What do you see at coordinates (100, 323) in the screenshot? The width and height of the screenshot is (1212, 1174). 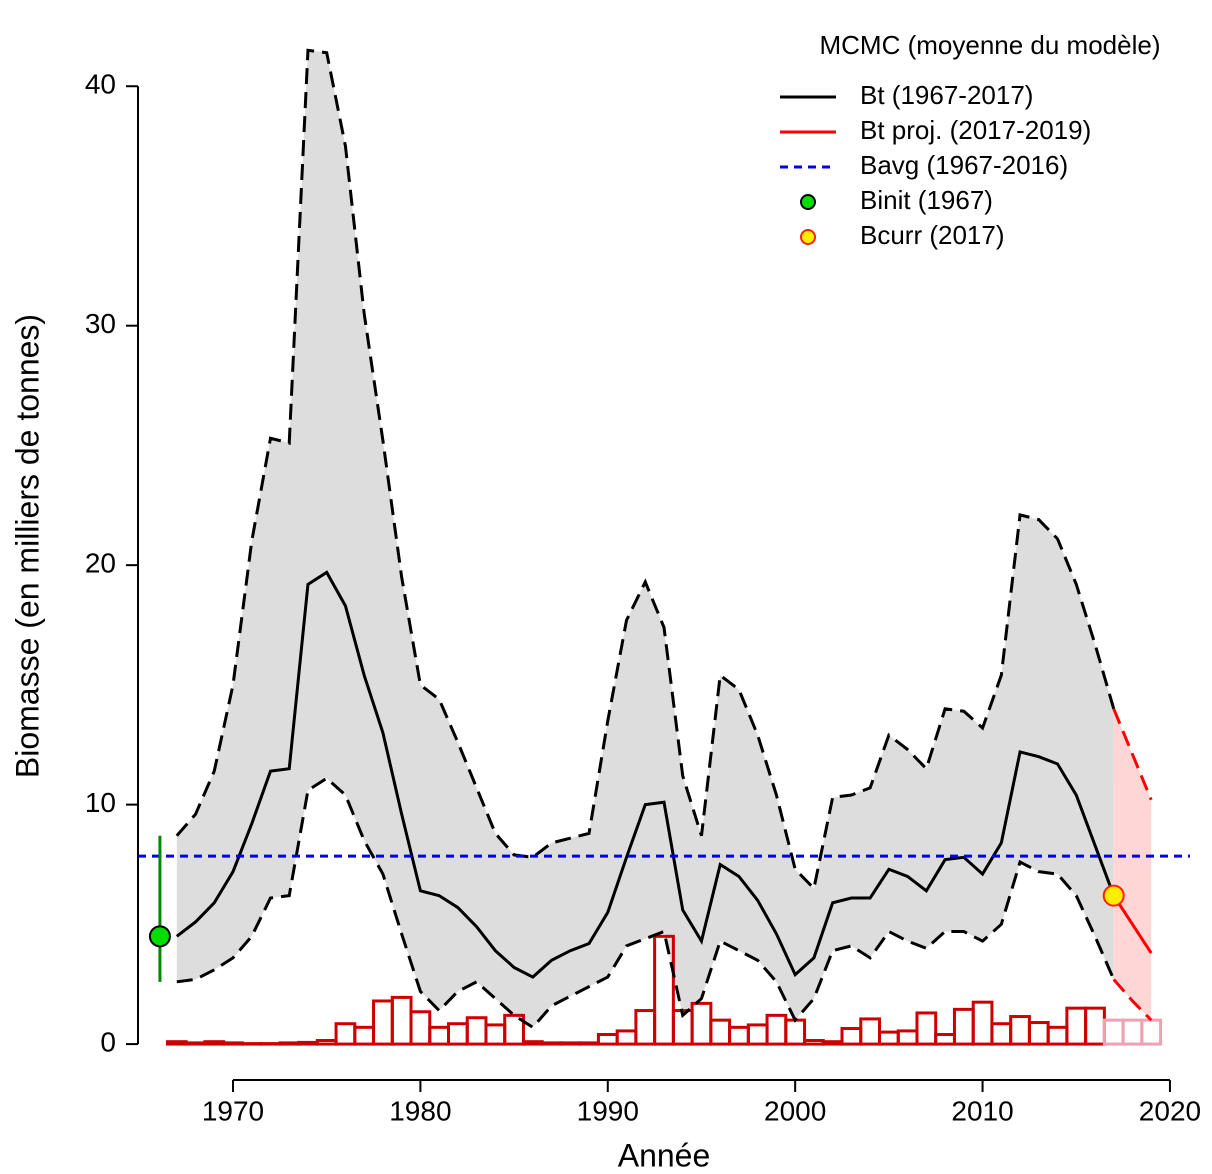 I see `y-tick-label: 30` at bounding box center [100, 323].